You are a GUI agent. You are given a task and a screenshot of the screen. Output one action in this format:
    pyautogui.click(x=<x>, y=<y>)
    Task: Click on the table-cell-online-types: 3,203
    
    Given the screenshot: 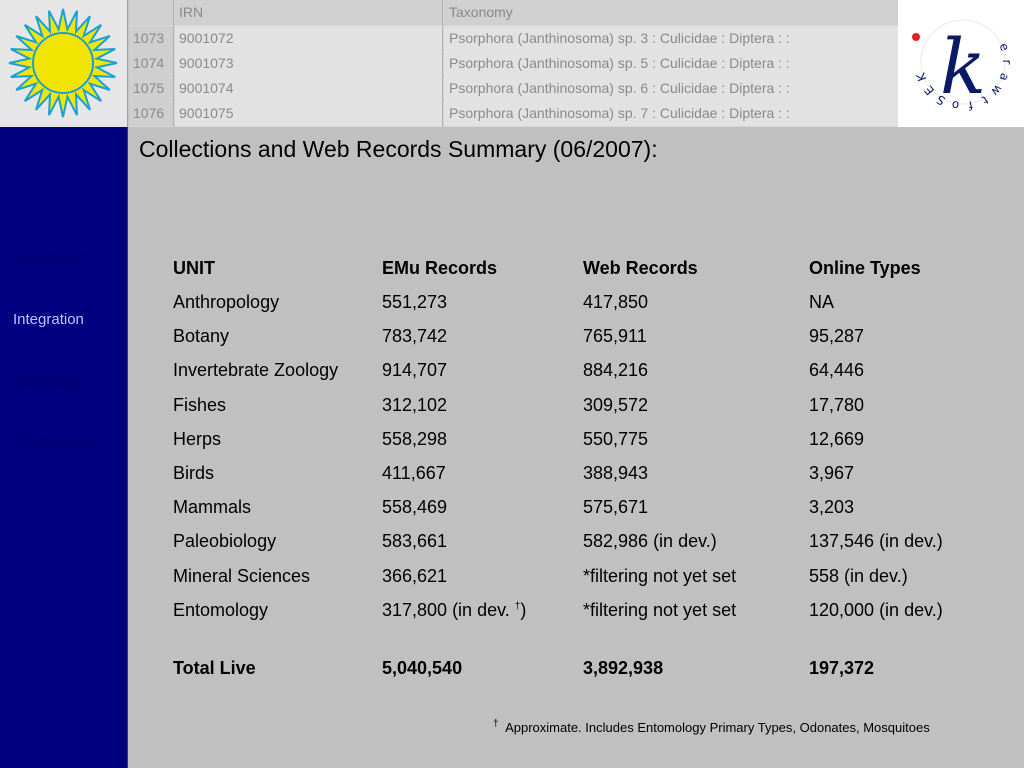 What is the action you would take?
    pyautogui.click(x=832, y=507)
    